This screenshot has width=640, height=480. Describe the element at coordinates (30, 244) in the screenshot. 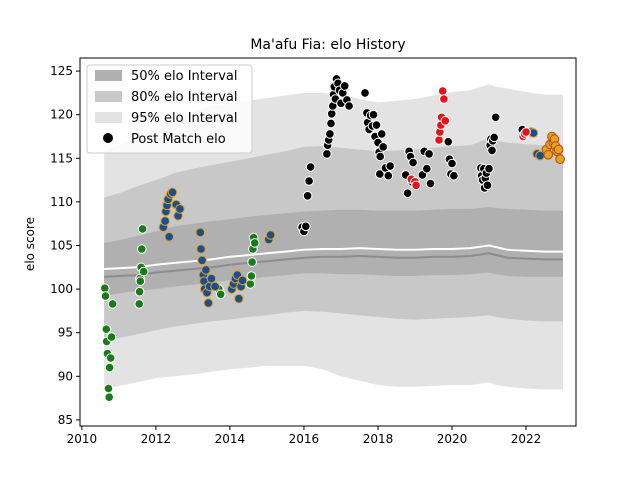

I see `y-axis-label: elo score` at that location.